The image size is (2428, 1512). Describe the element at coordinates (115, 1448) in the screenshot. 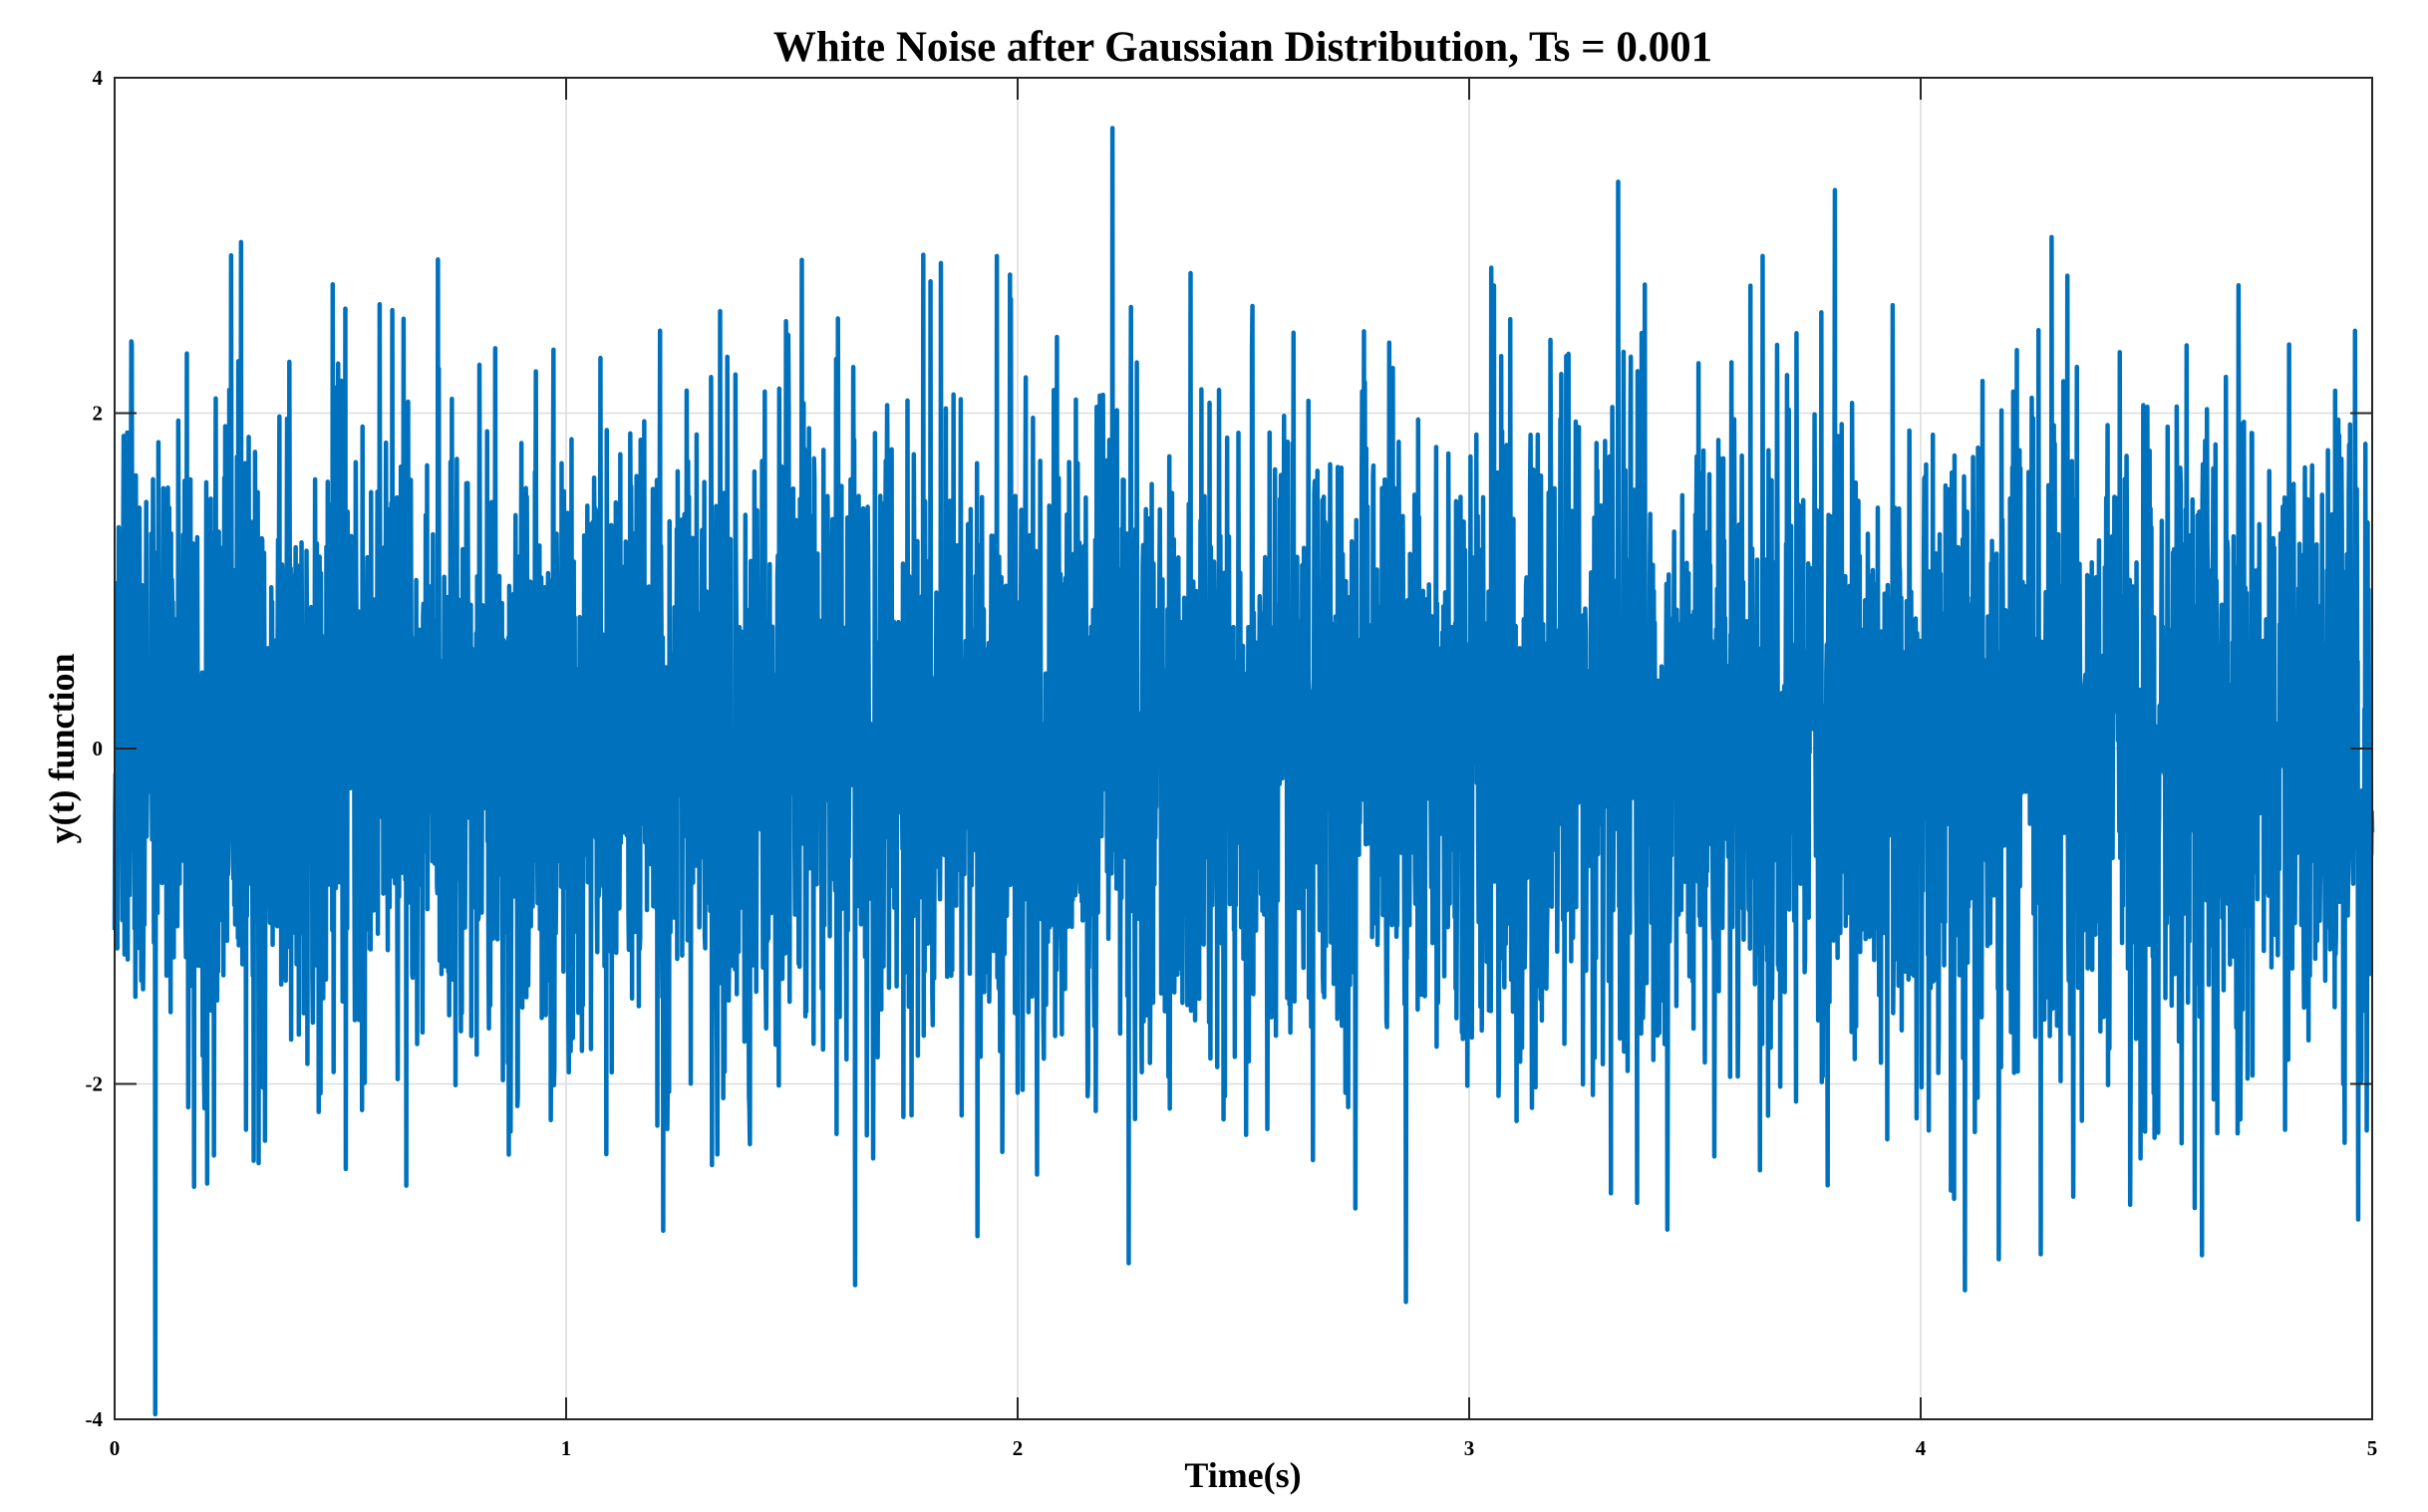

I see `x-tick-label: 0` at that location.